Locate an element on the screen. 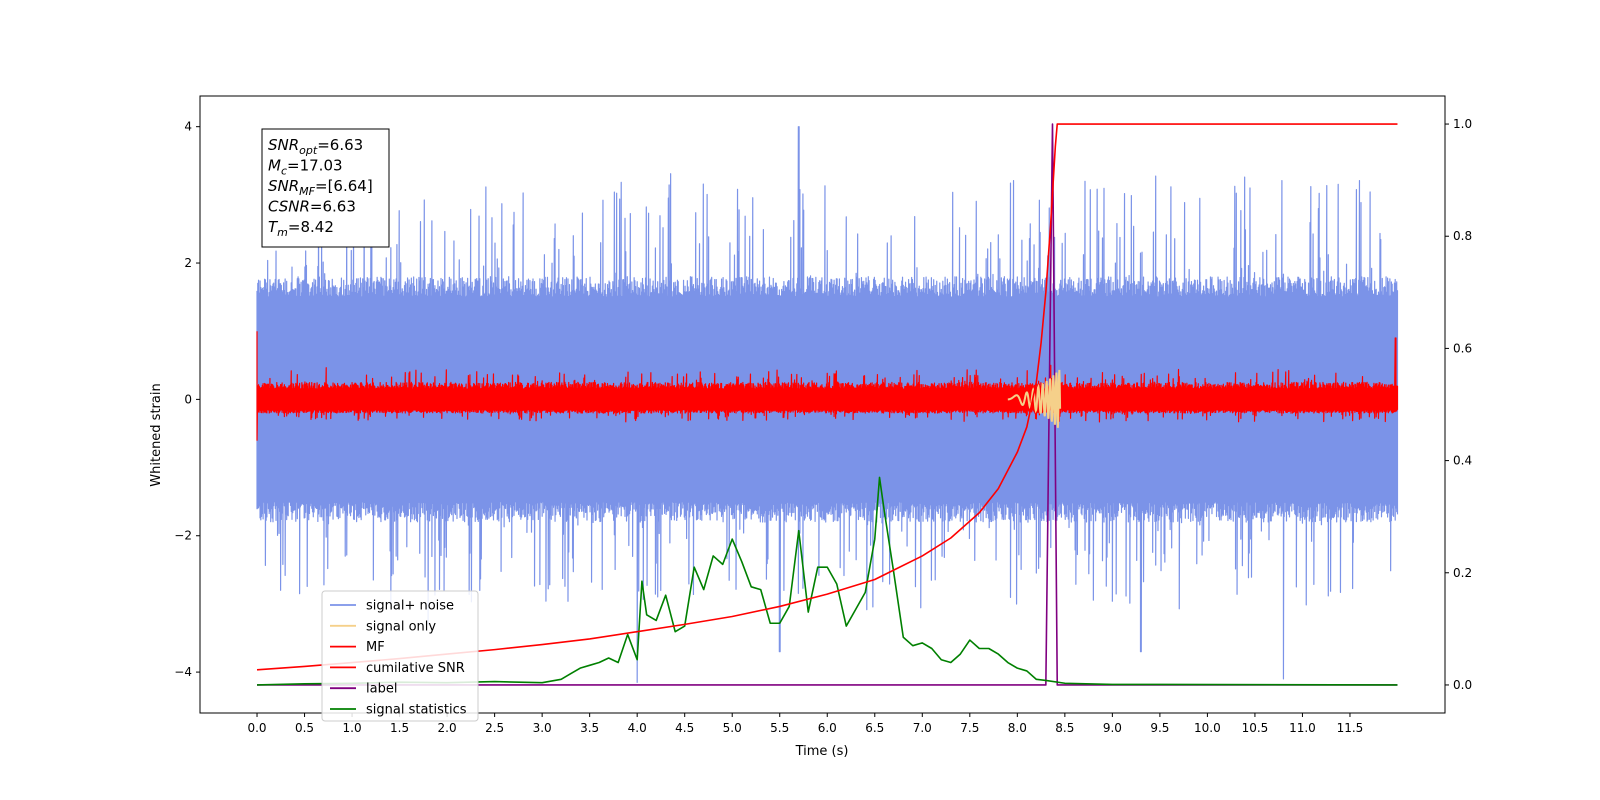 The height and width of the screenshot is (800, 1600). x-tick-label: 0.5 is located at coordinates (304, 728).